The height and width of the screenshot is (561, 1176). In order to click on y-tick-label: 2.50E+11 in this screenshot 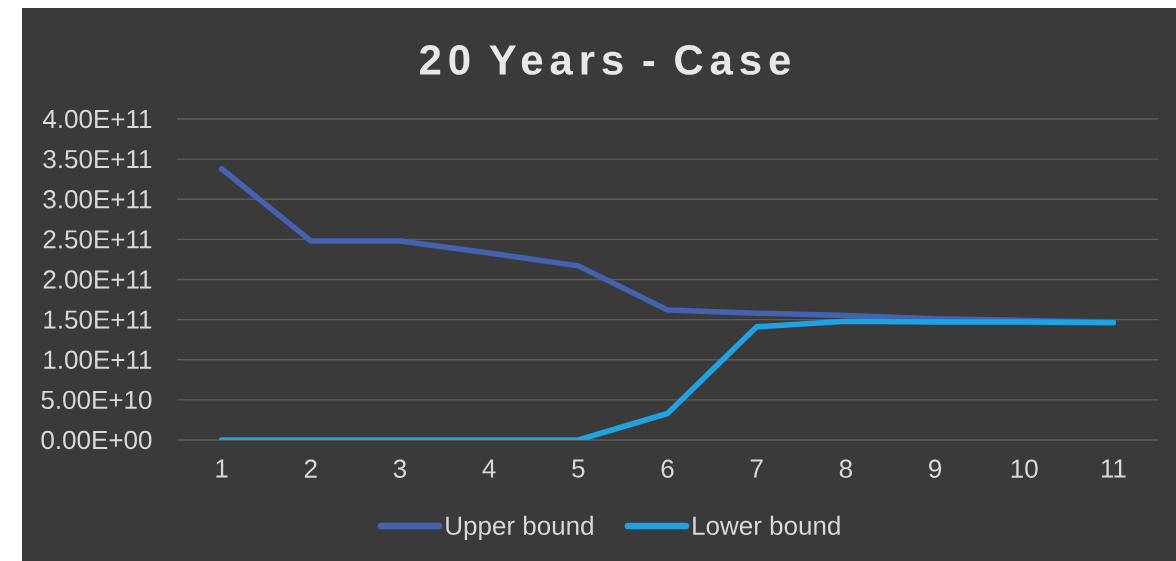, I will do `click(97, 239)`.